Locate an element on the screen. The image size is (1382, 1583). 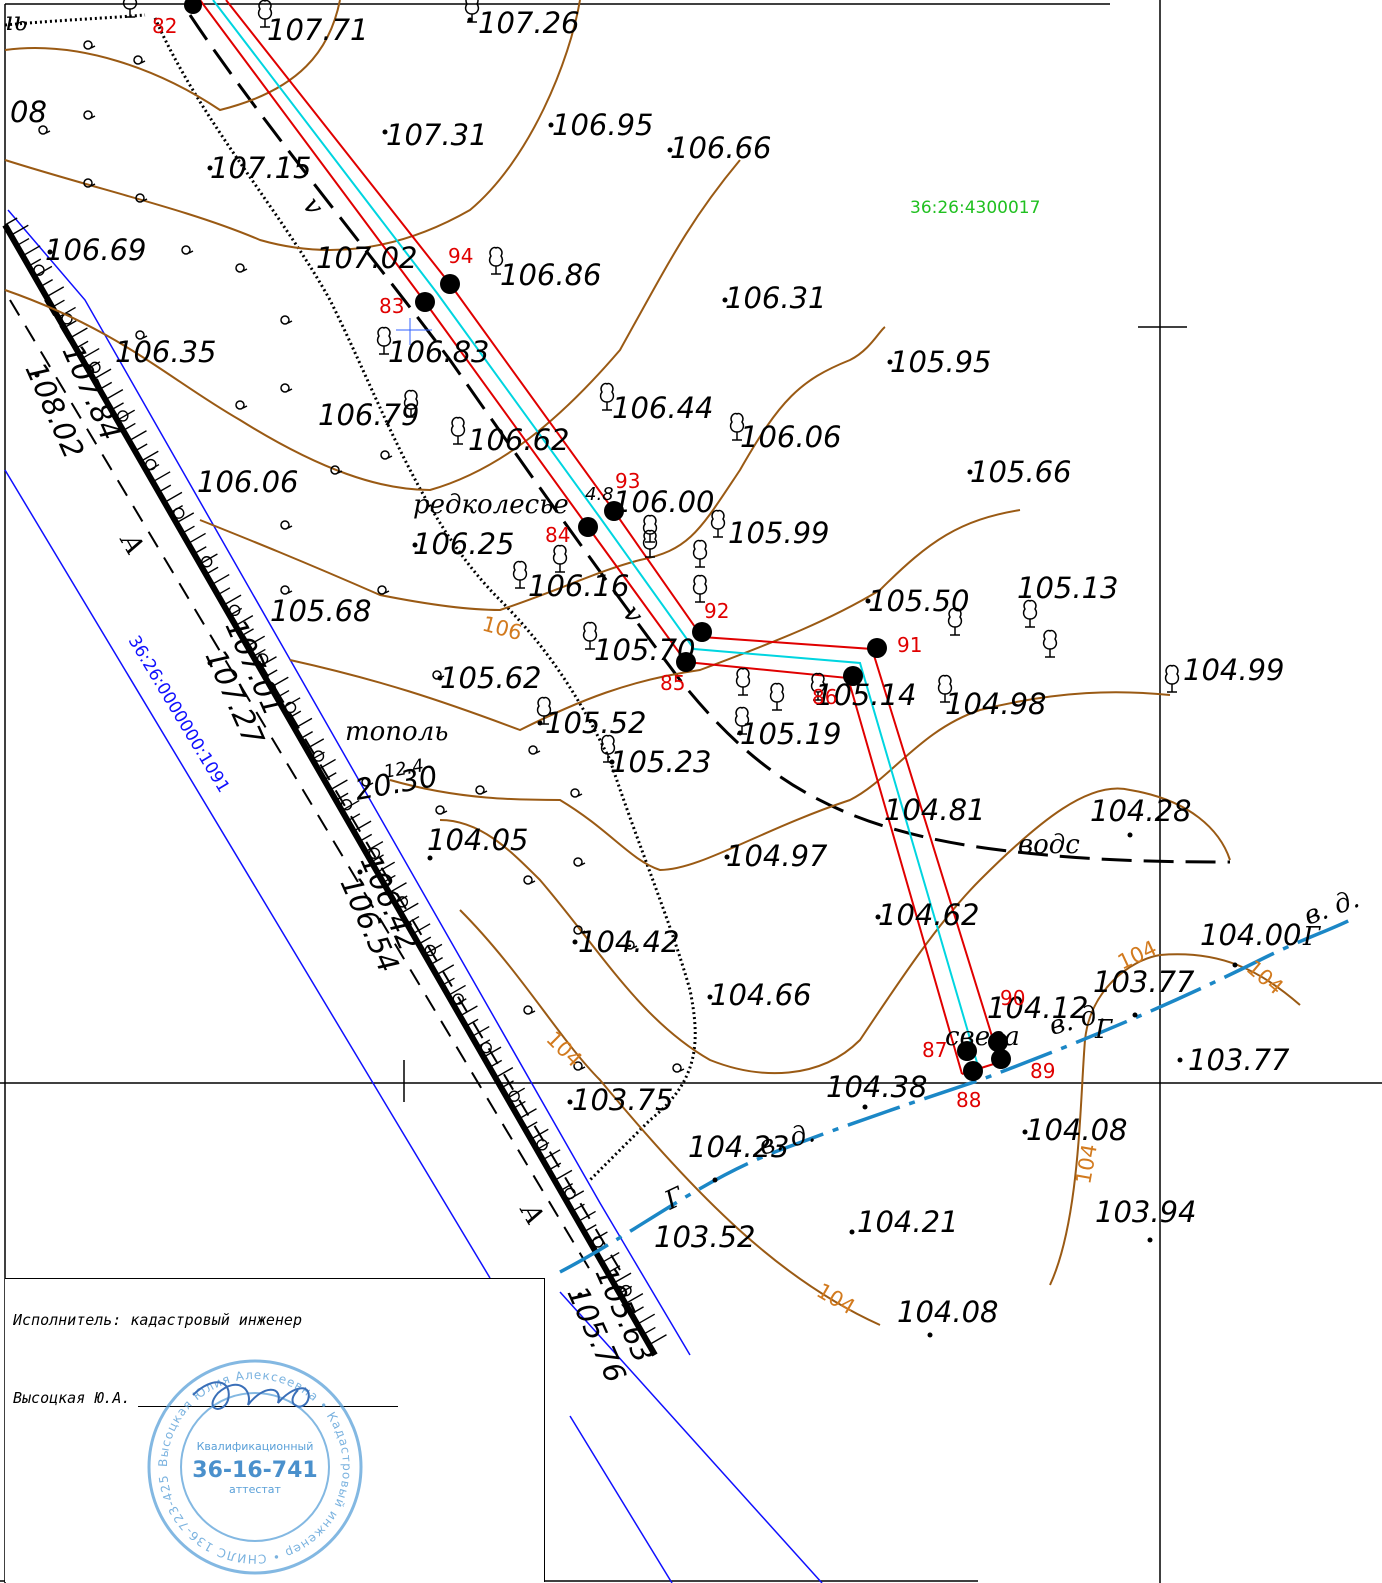
elevation-label: 103.94 is located at coordinates (1145, 1212).